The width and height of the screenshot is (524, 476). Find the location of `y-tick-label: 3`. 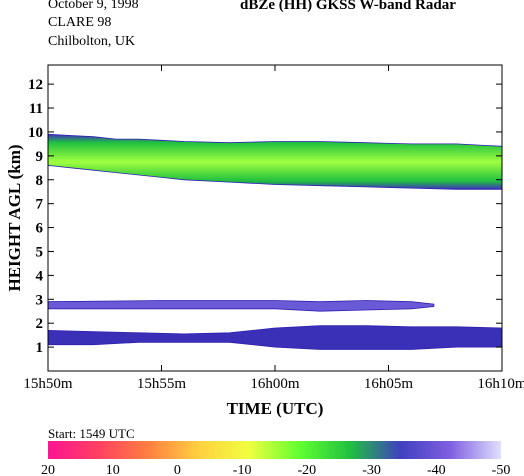

y-tick-label: 3 is located at coordinates (40, 300).